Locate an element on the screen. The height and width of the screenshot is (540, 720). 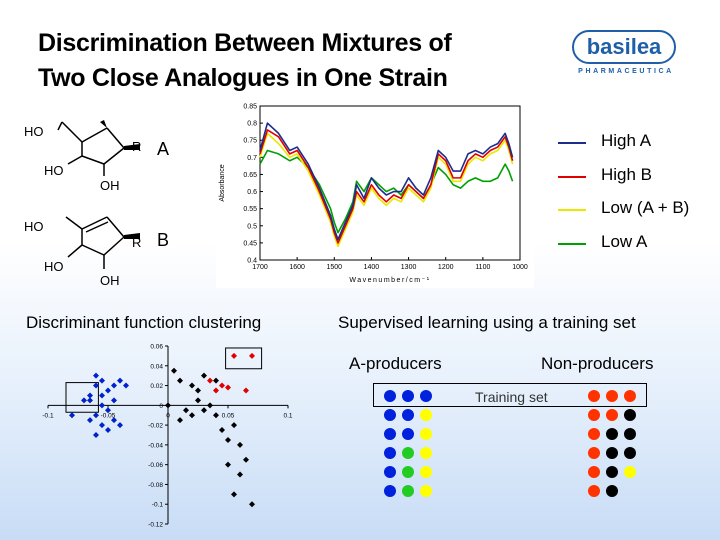
y-tick-label: 0.5 is located at coordinates (252, 226).